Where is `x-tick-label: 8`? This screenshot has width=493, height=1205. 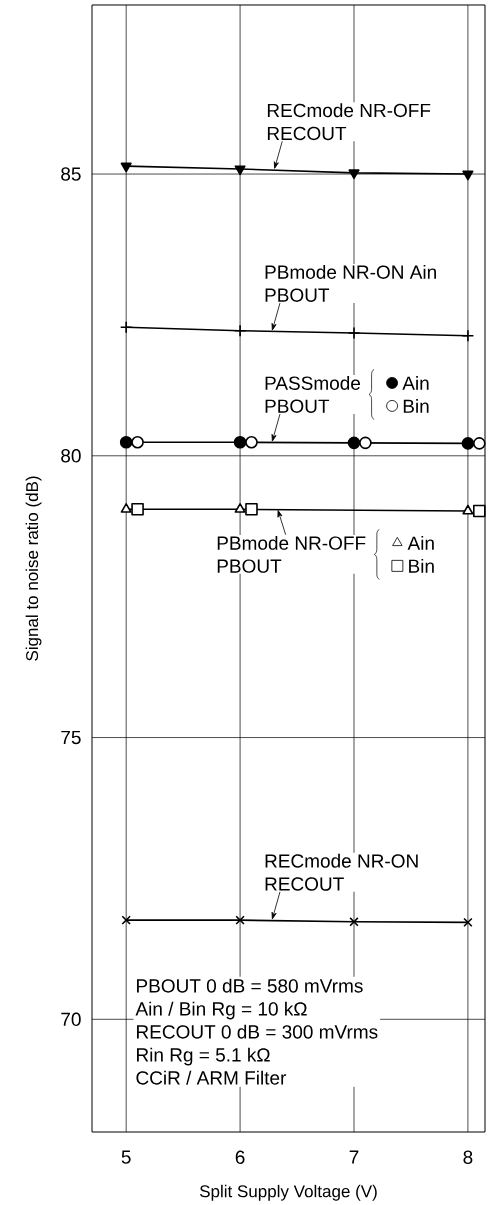
x-tick-label: 8 is located at coordinates (468, 1157).